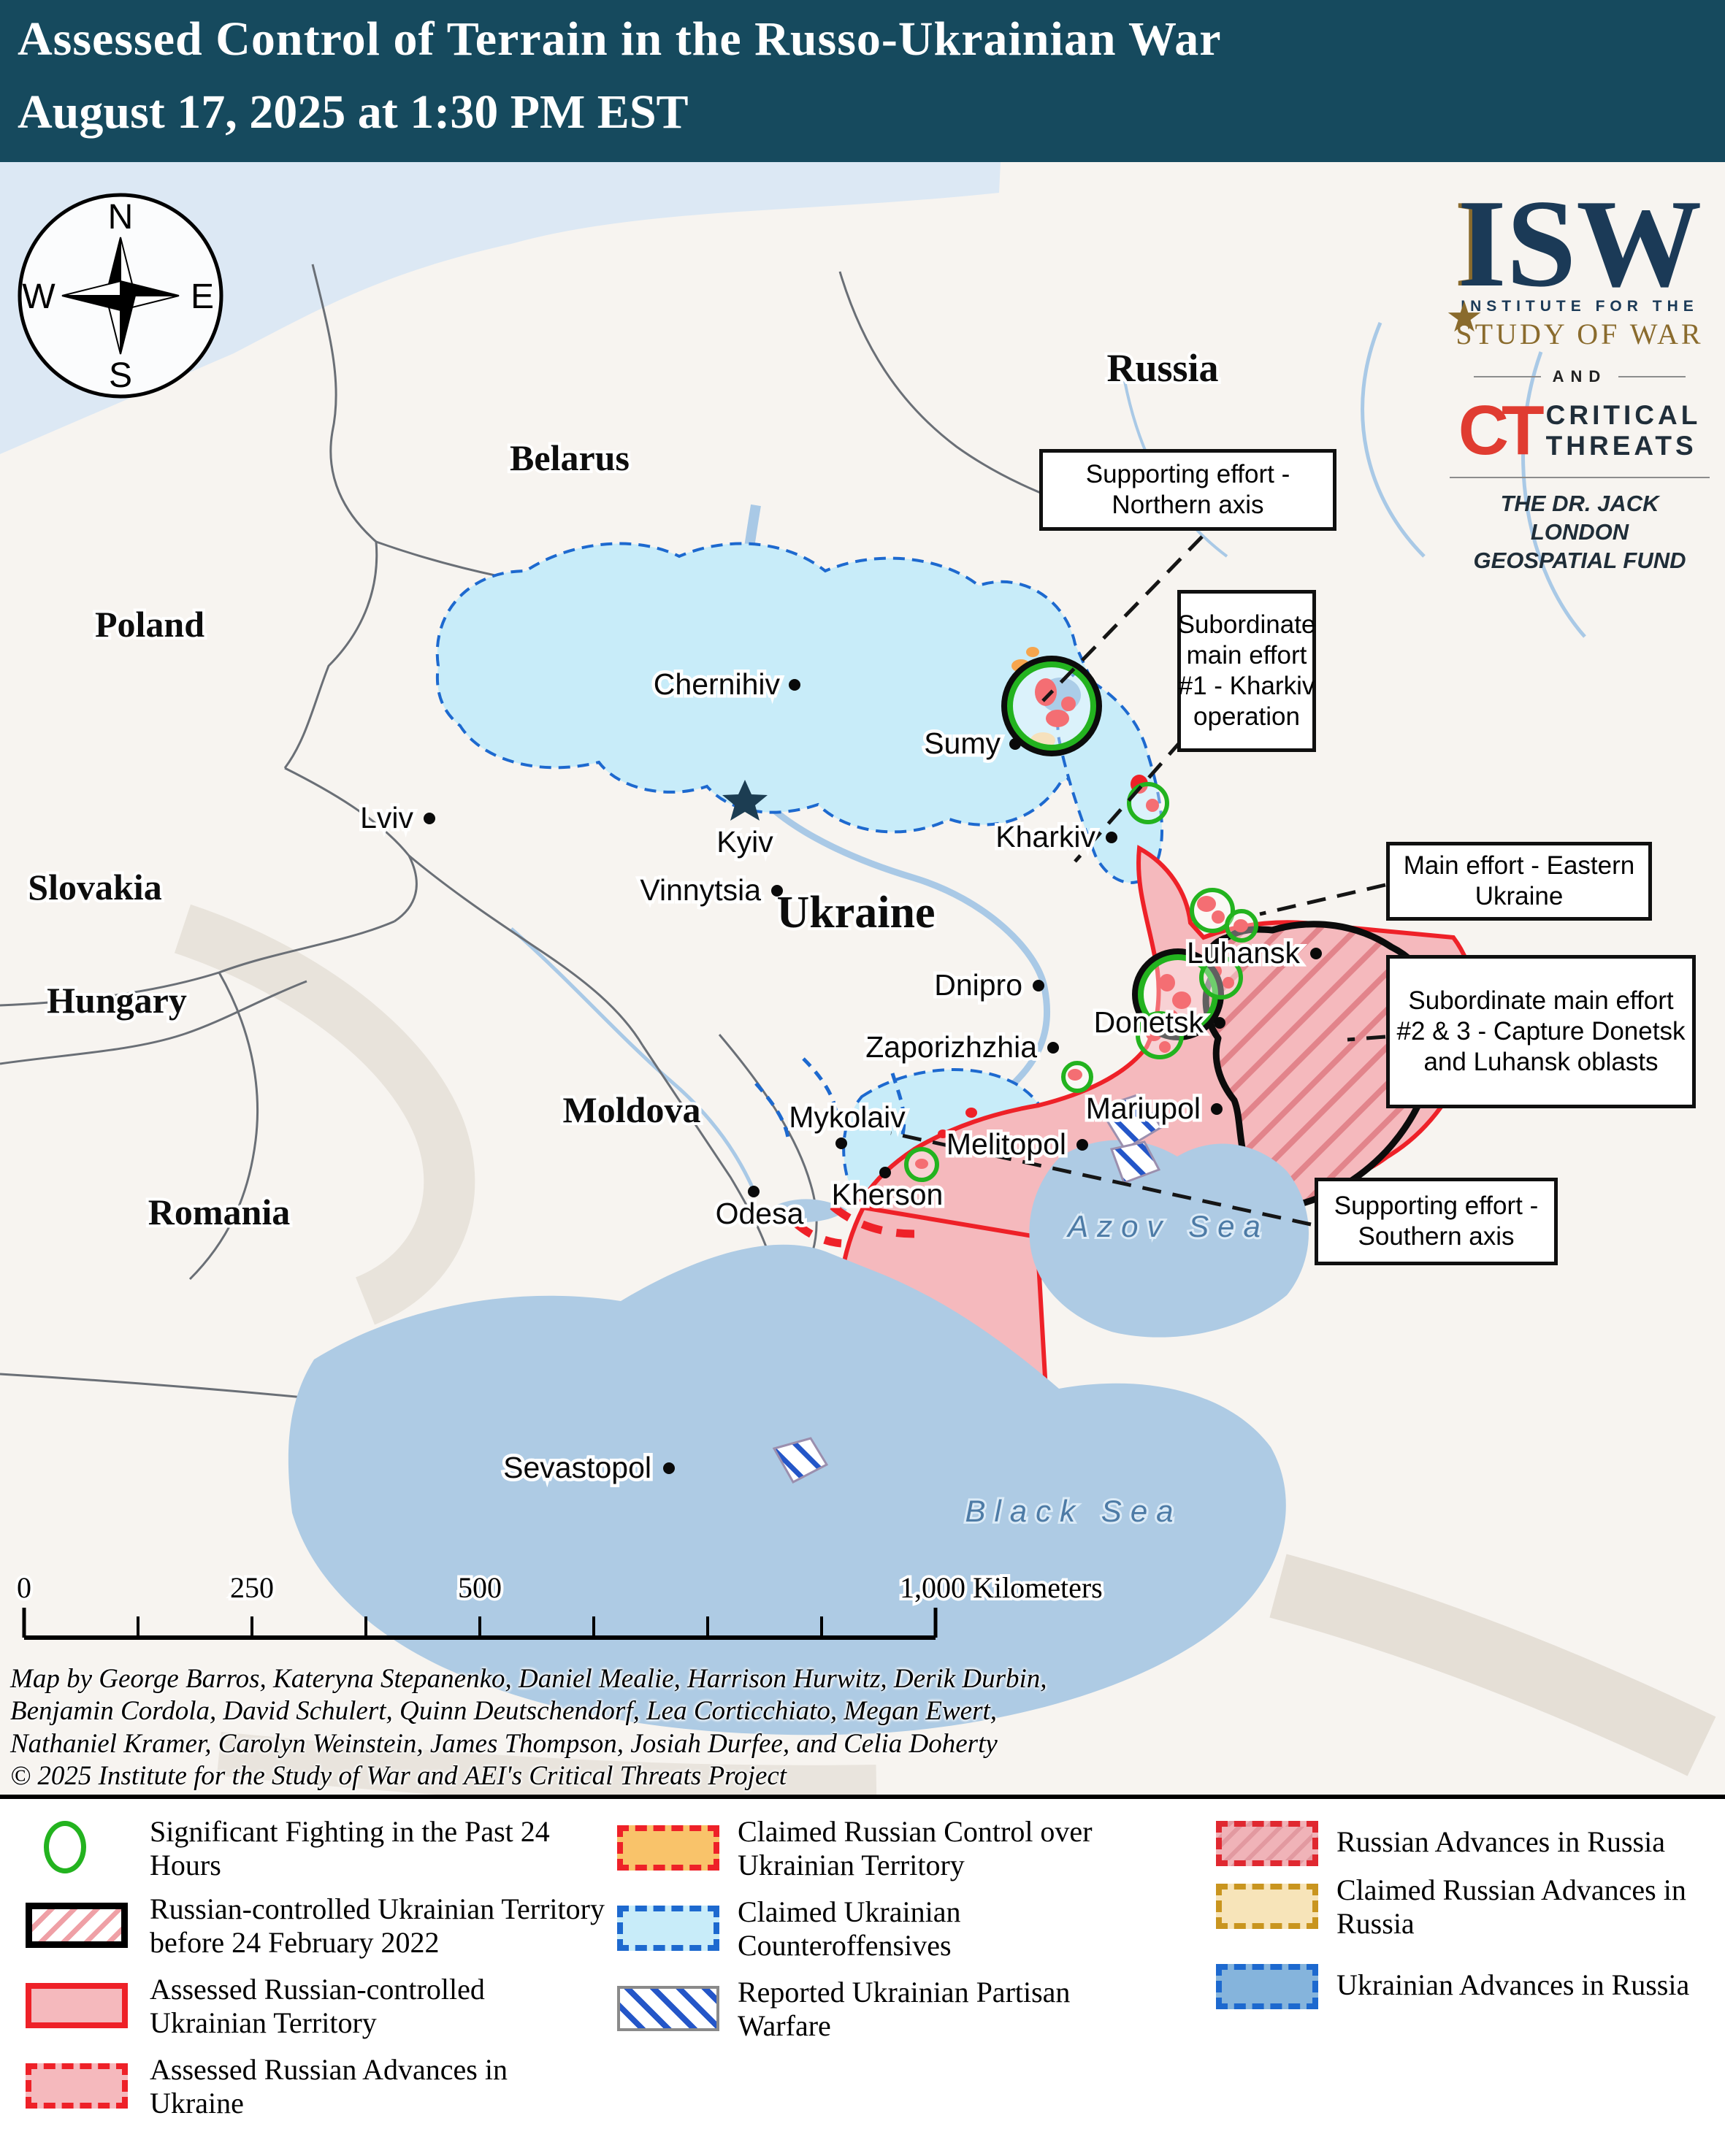 This screenshot has width=1725, height=2156. I want to click on azov-sea, so click(1169, 1239).